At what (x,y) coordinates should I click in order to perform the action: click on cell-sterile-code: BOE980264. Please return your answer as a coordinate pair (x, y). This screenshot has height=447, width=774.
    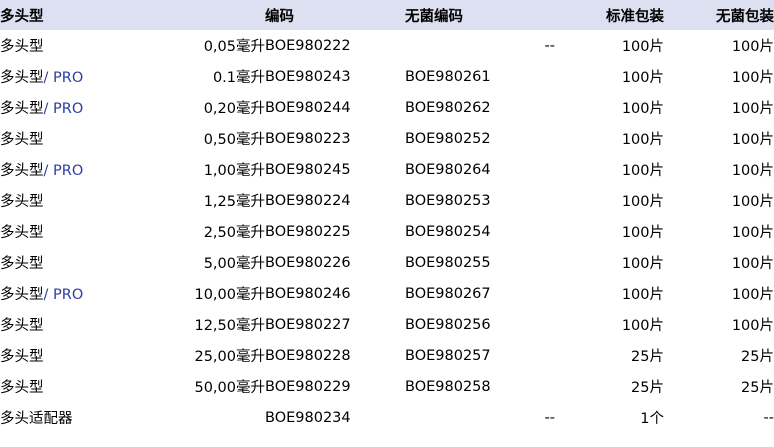
    Looking at the image, I should click on (448, 169).